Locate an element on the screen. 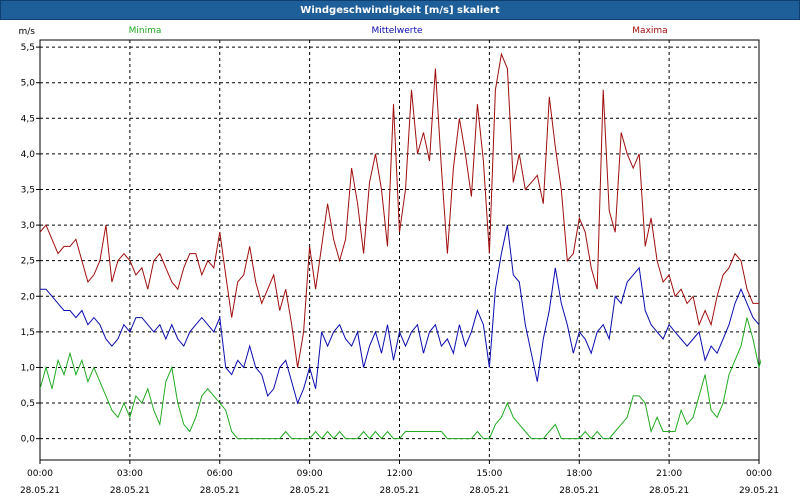  x-tick-time-label: 09:00 is located at coordinates (310, 474).